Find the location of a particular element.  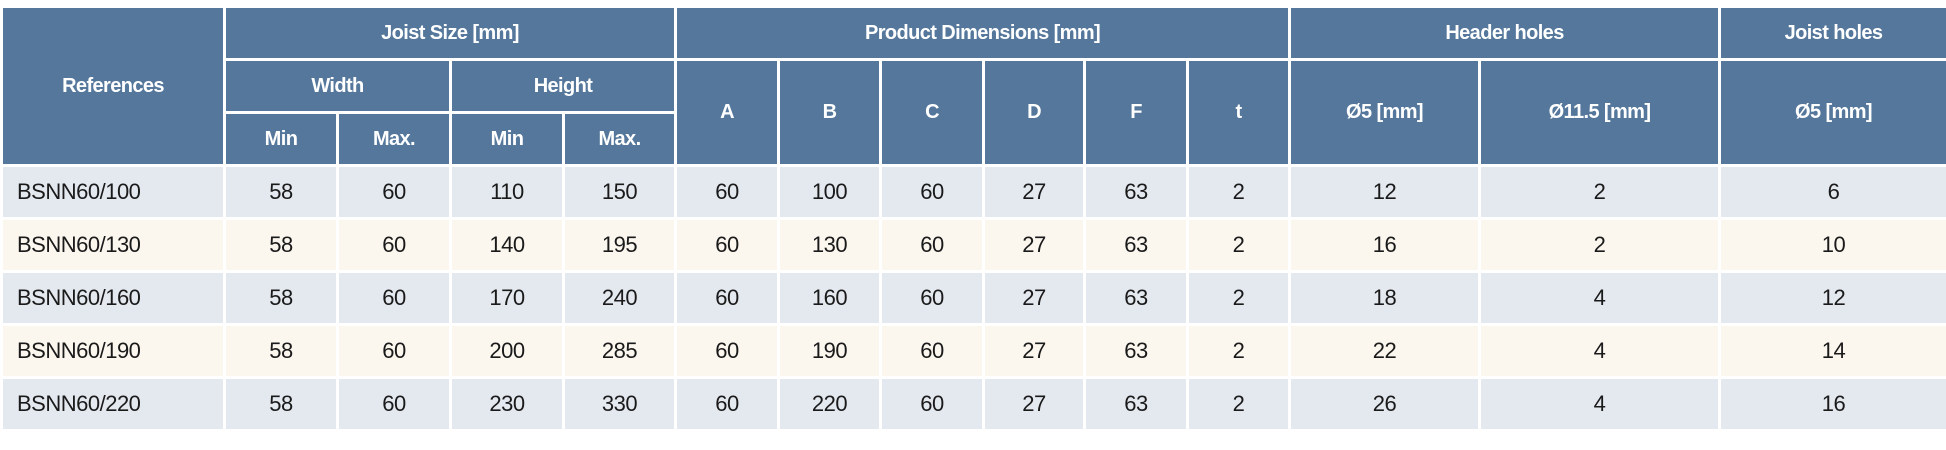

value-cell: 285 is located at coordinates (619, 351).